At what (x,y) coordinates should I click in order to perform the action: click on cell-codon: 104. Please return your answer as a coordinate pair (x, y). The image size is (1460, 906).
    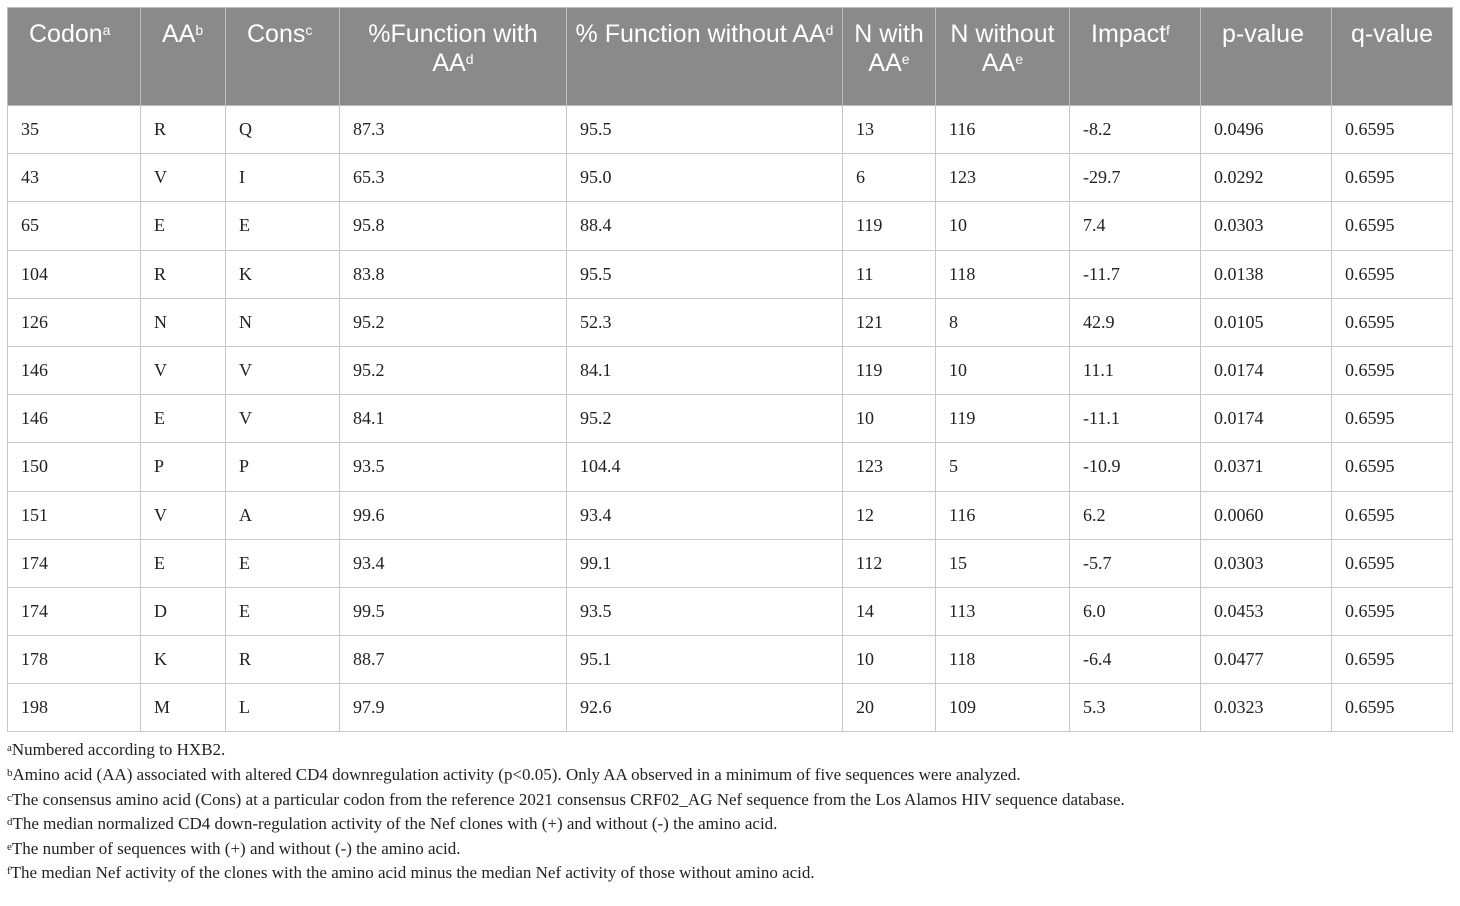
    Looking at the image, I should click on (74, 274).